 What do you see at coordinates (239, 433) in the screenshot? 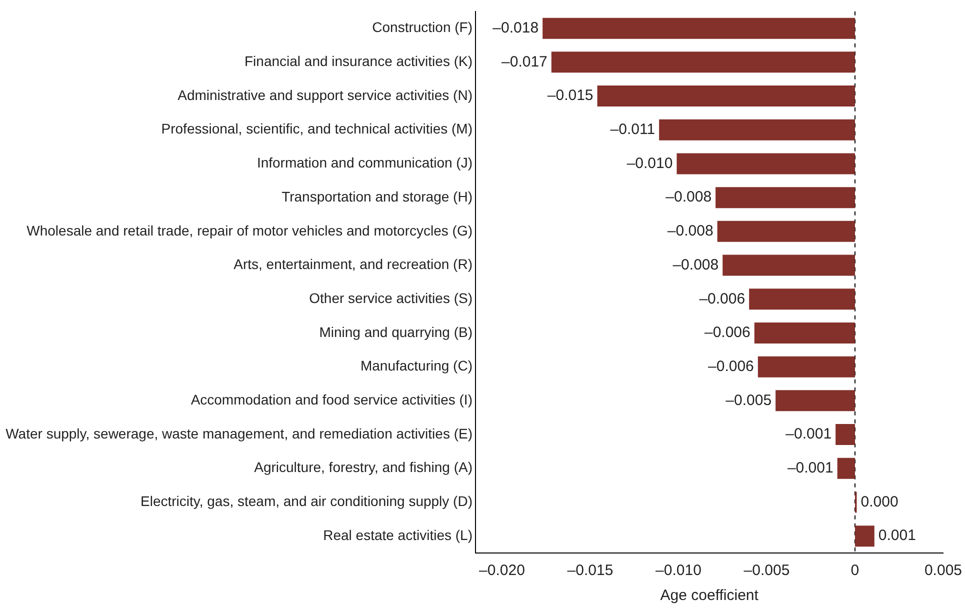
I see `y-tick-label: Water supply, sewerage, waste management, and remediation activities (E)` at bounding box center [239, 433].